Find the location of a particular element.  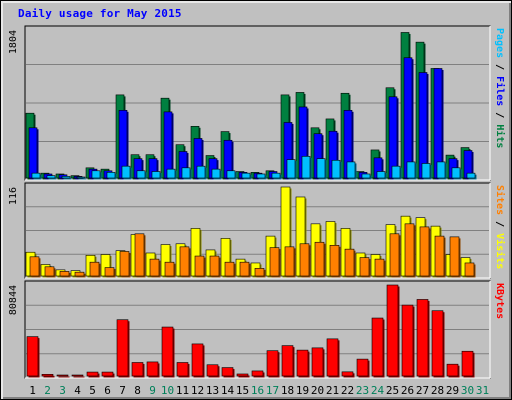

x-tick-label-1: 1 is located at coordinates (32, 390).